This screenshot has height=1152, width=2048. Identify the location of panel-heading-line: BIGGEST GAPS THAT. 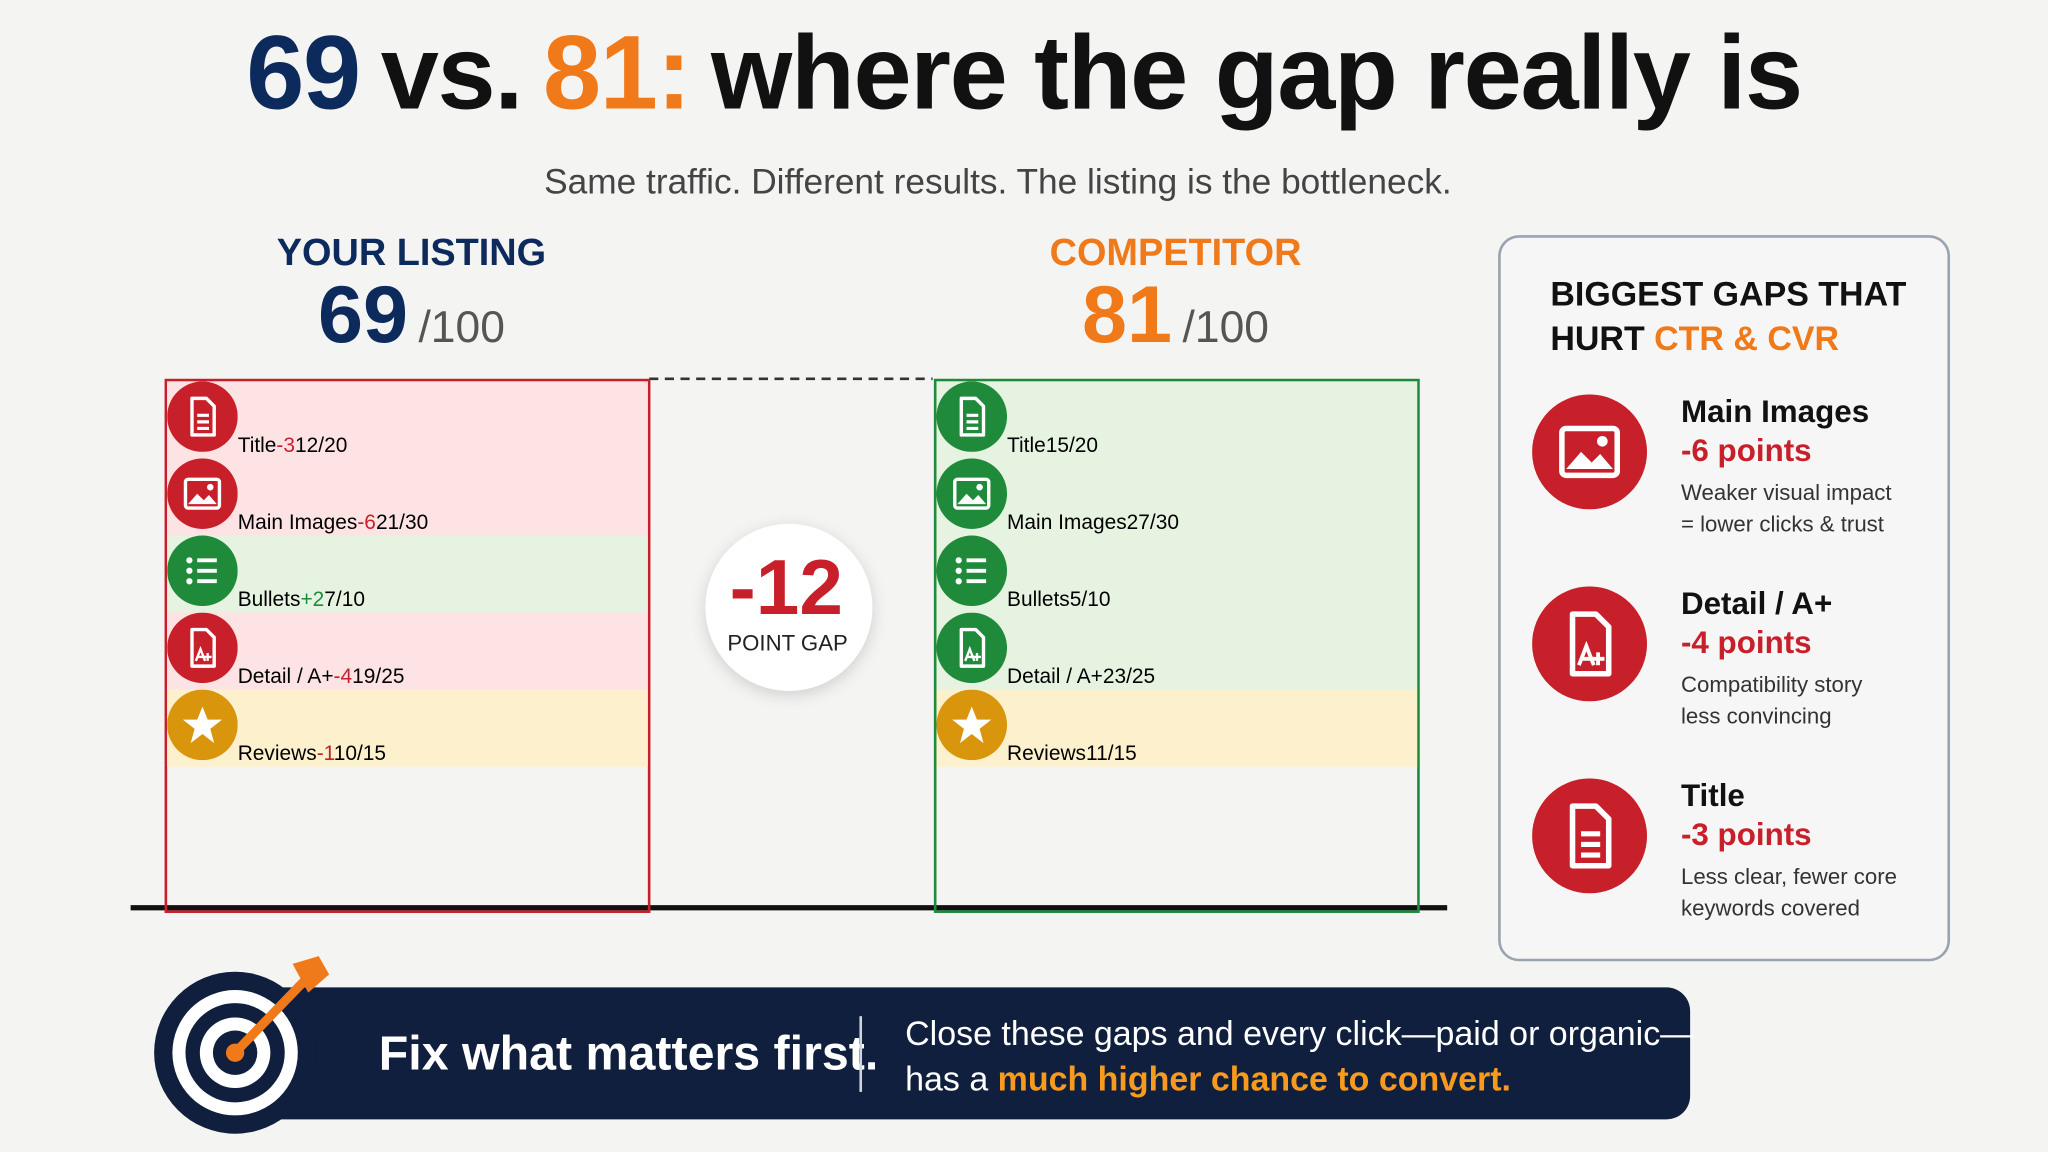
(1728, 294).